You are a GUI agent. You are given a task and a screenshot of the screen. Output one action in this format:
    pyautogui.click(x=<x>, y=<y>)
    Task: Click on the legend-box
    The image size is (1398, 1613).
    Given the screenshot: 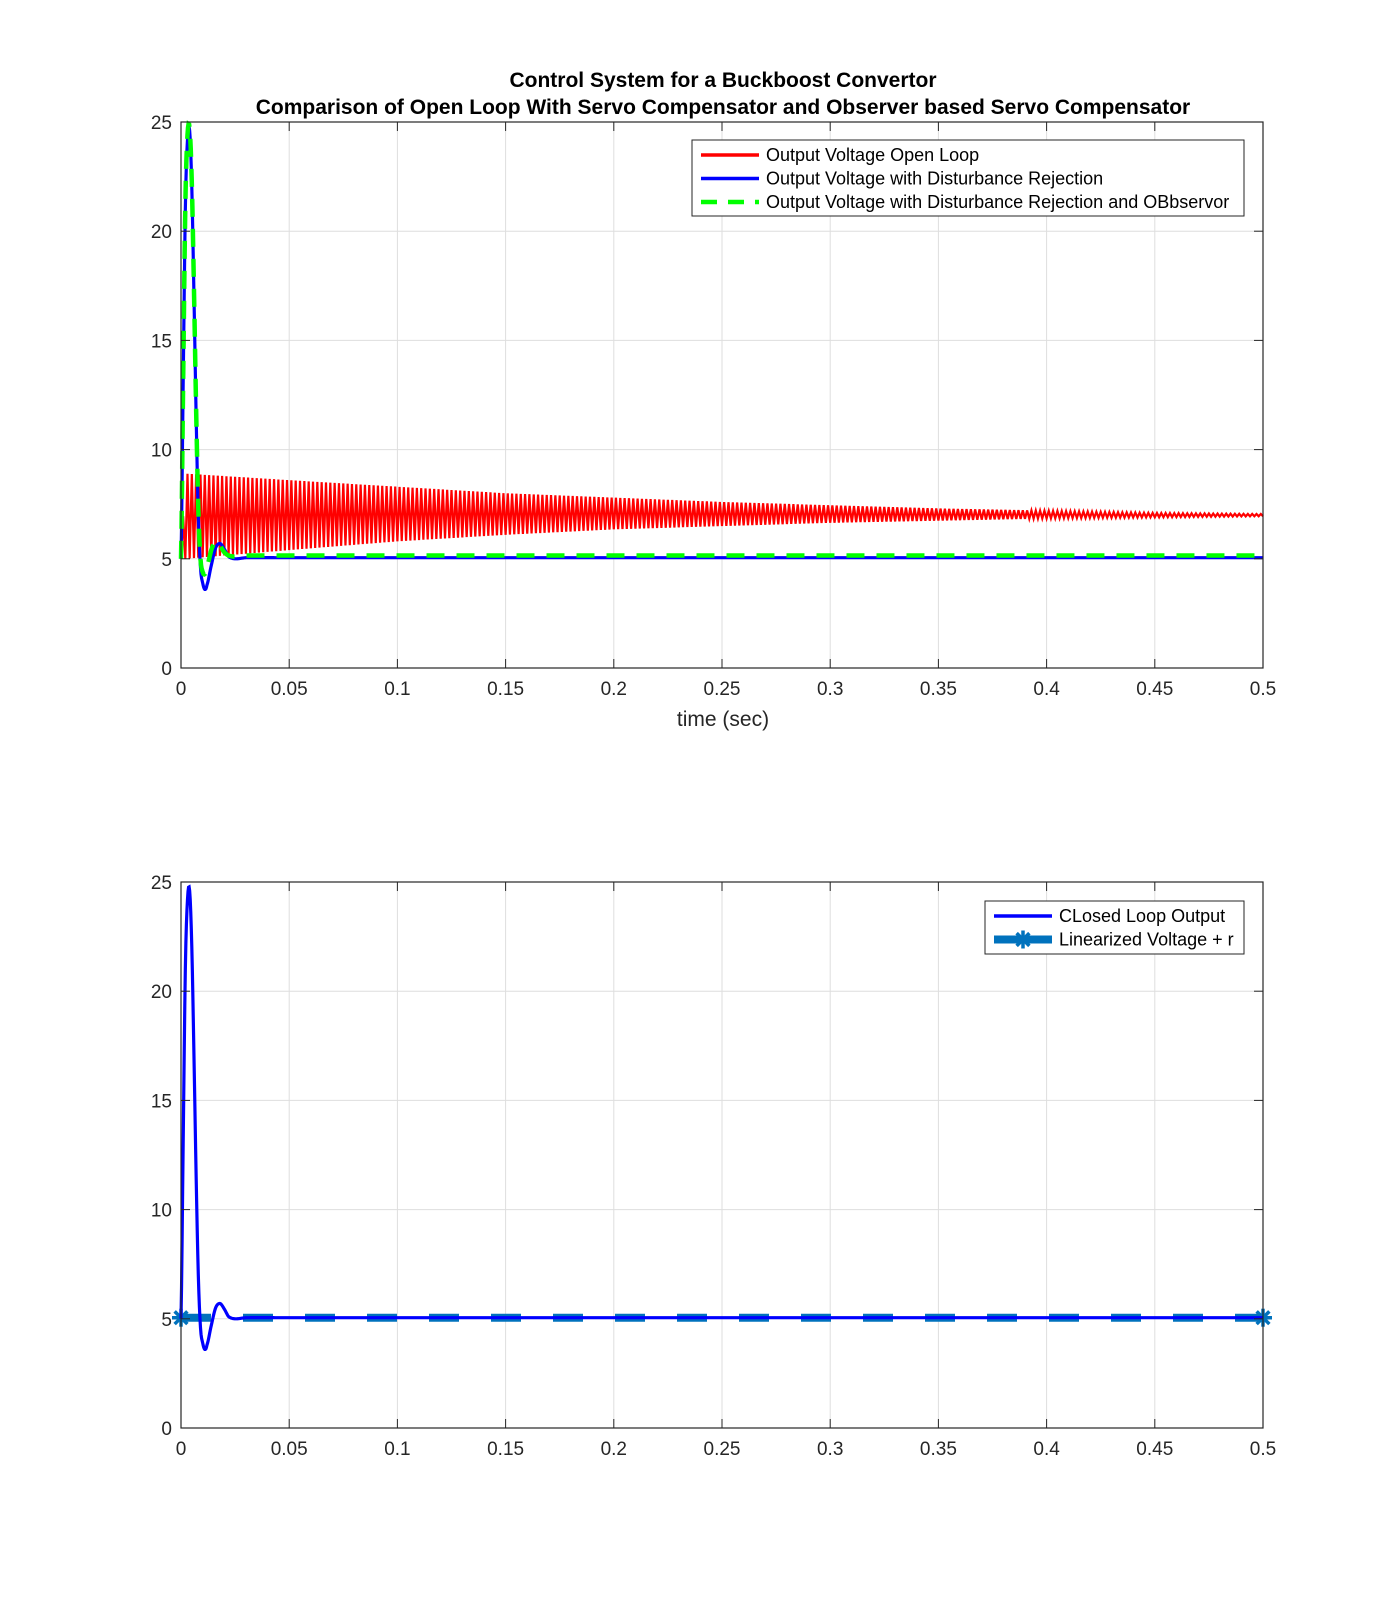 What is the action you would take?
    pyautogui.click(x=968, y=178)
    